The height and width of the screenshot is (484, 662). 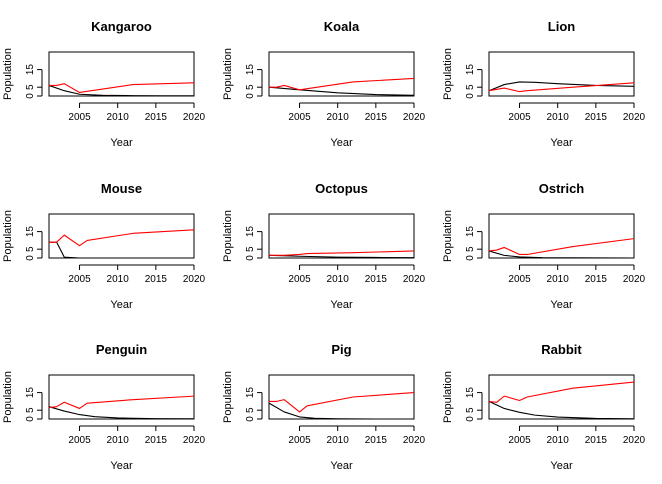 I want to click on chart-panel: Rabbit 2005 2010 2015 2020 0 5 15 Year Population, so click(x=544, y=407).